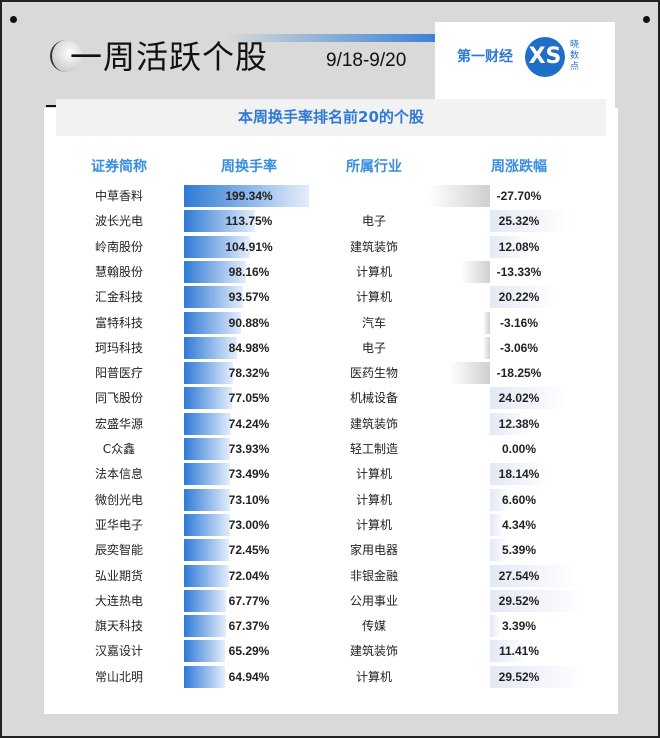  What do you see at coordinates (331, 373) in the screenshot?
I see `table-row: 阳普医疗 78.32% 医药生物 -18.25%` at bounding box center [331, 373].